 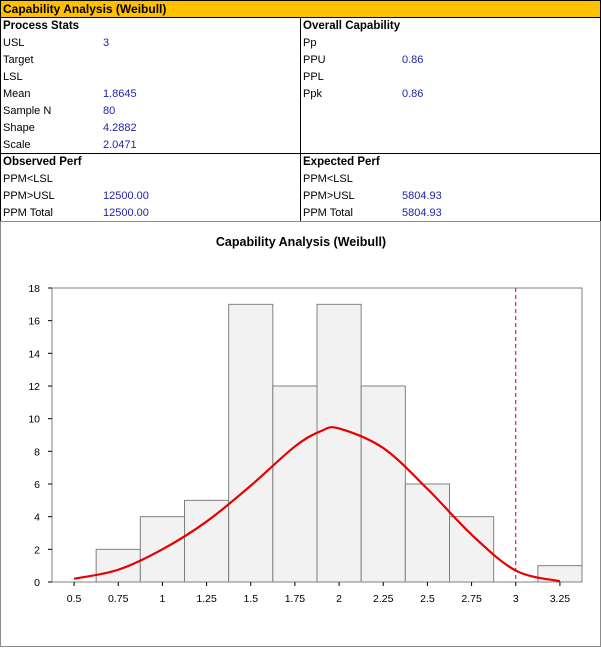 What do you see at coordinates (109, 111) in the screenshot?
I see `process-stat-value: 80` at bounding box center [109, 111].